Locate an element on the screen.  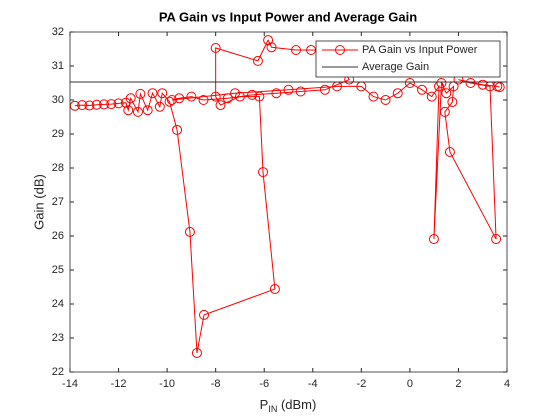
y-tick-label: 29 is located at coordinates (58, 134).